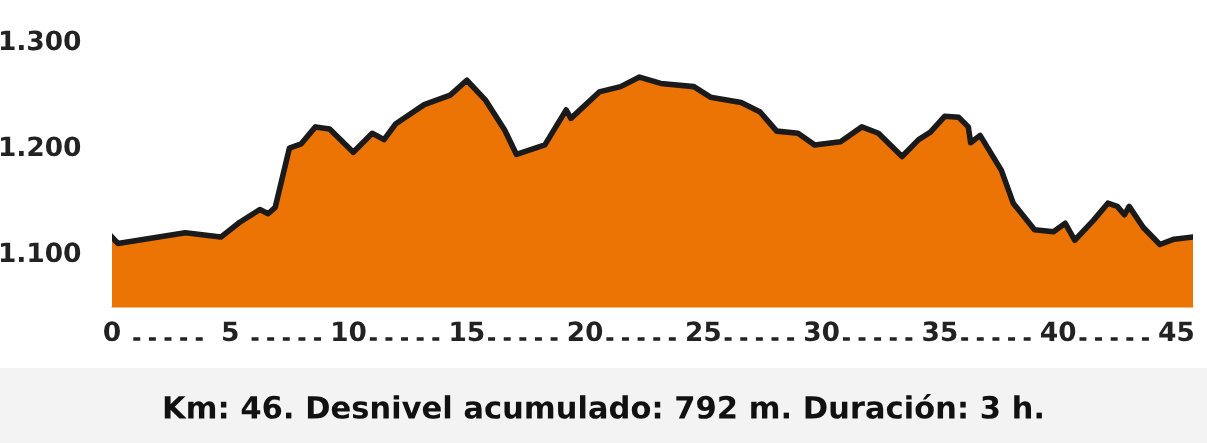 The width and height of the screenshot is (1207, 443). I want to click on x-tick-label: 15, so click(467, 331).